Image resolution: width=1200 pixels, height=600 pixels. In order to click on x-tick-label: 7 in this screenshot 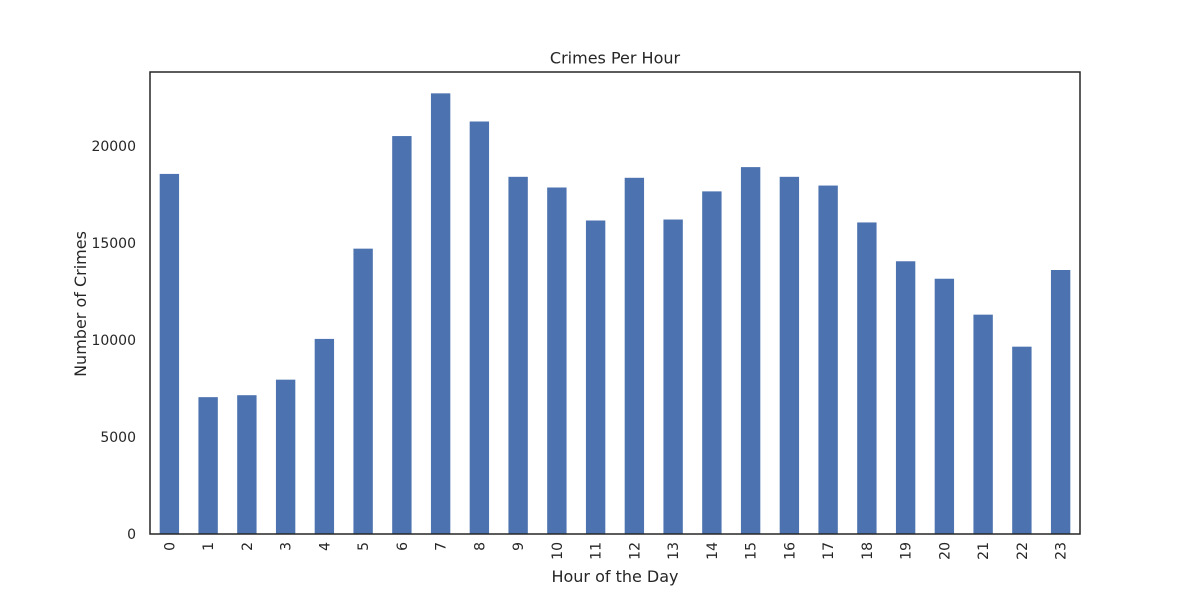, I will do `click(442, 546)`.